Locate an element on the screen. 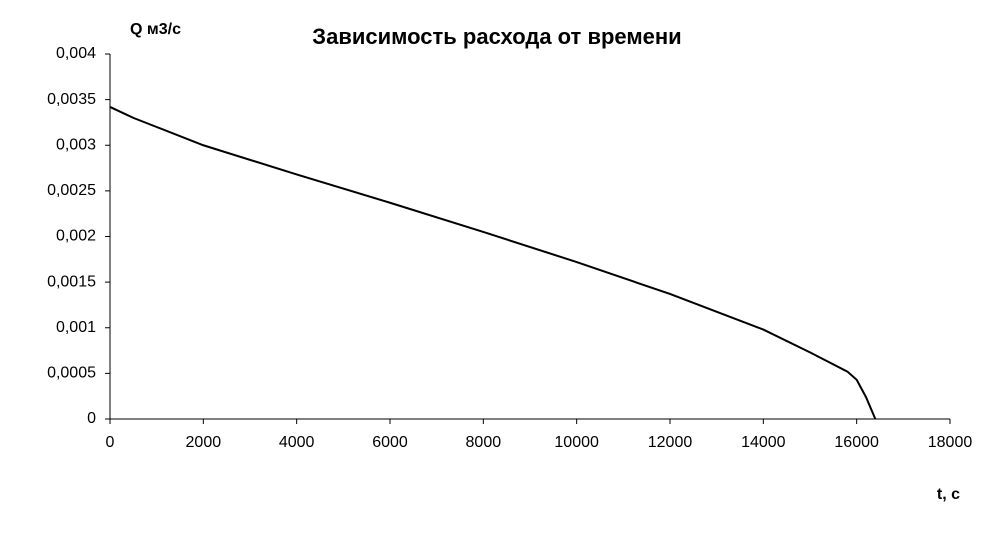 The width and height of the screenshot is (994, 557). y-tick-label: 0 is located at coordinates (91, 418).